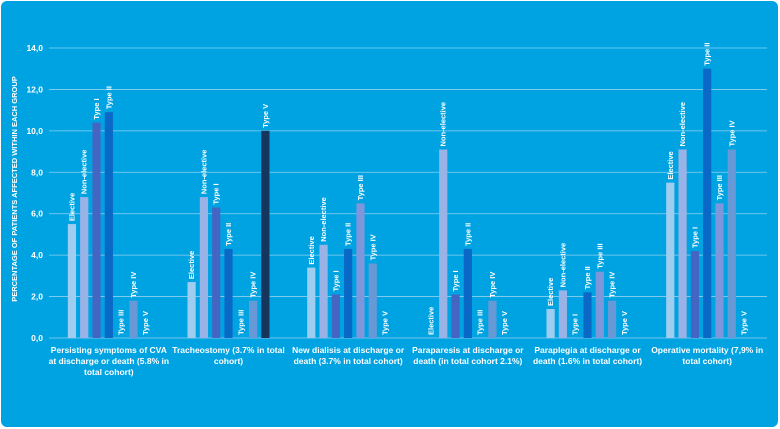 Image resolution: width=780 pixels, height=429 pixels. Describe the element at coordinates (587, 361) in the screenshot. I see `category-label-line: death (1.6% in total cohort)` at that location.